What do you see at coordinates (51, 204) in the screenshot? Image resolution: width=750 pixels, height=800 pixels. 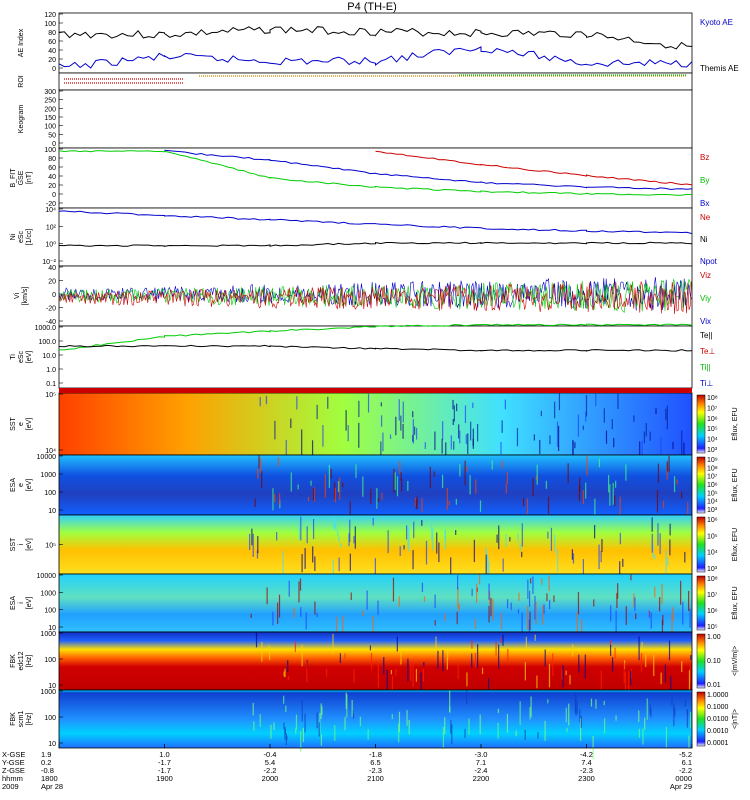 I see `bfit-ytick-label: -20` at bounding box center [51, 204].